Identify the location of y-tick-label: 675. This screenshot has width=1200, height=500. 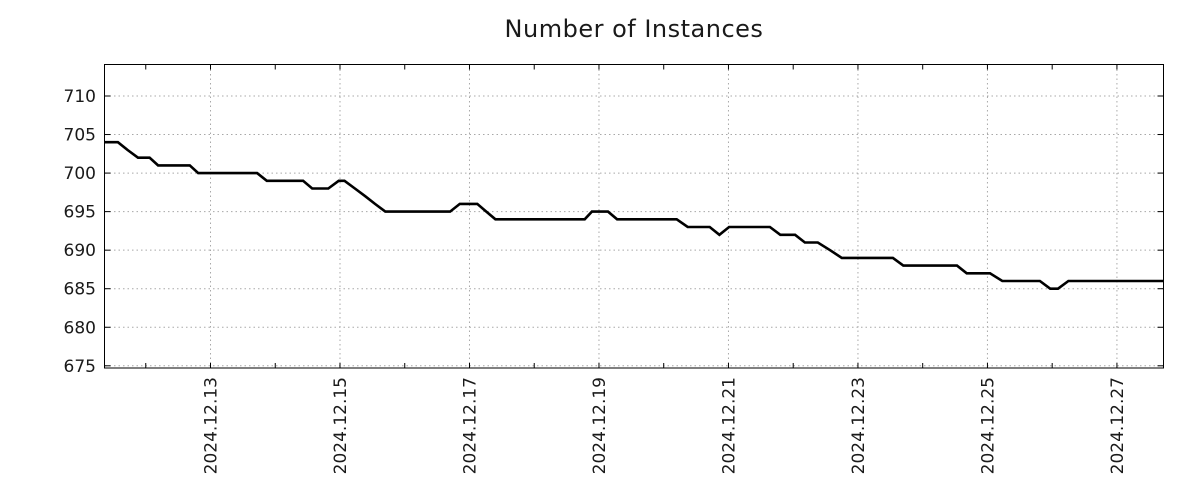
(80, 367).